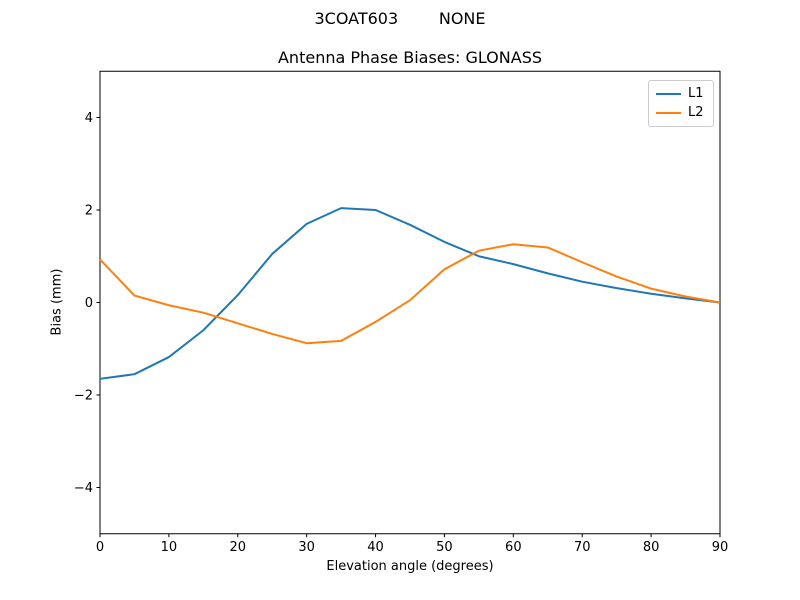 Image resolution: width=800 pixels, height=600 pixels. Describe the element at coordinates (375, 547) in the screenshot. I see `x-tick-label: 40` at that location.